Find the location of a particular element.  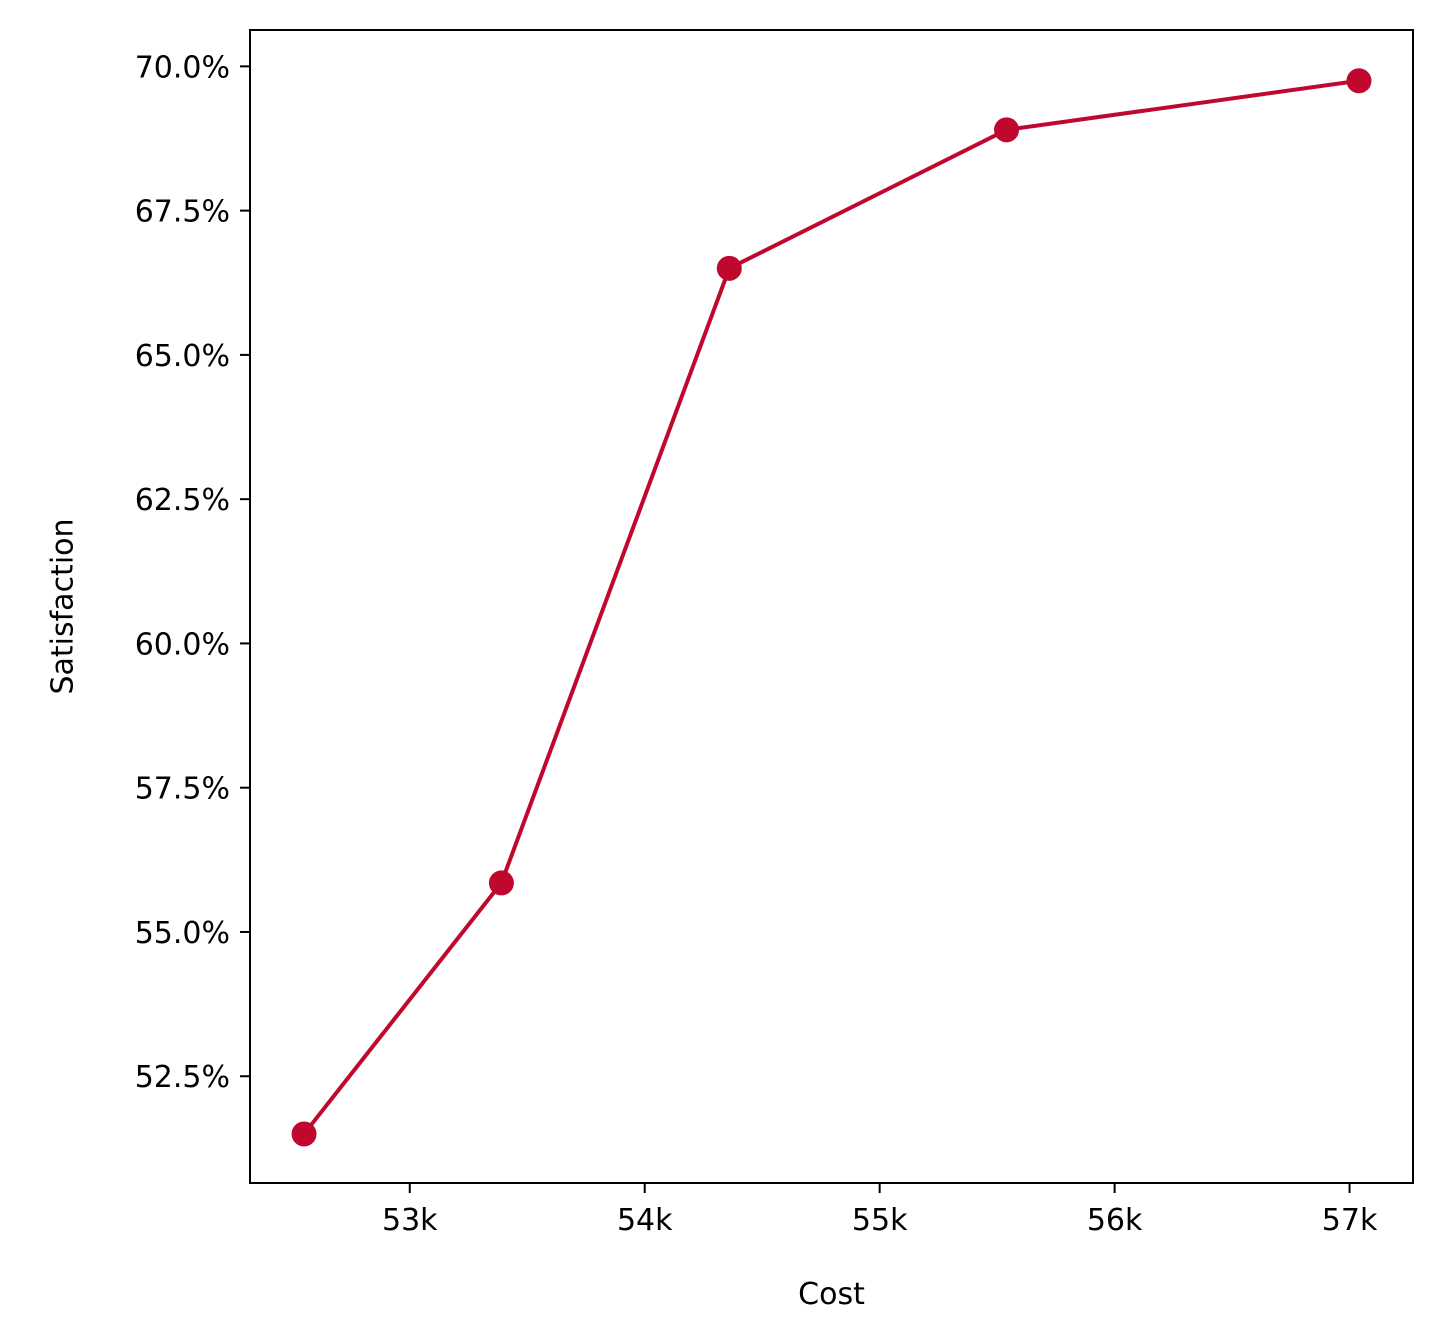

y-tick-label: 57.5% is located at coordinates (182, 789).